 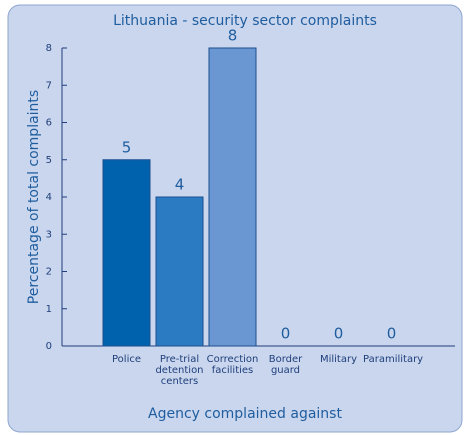 I want to click on y-tick-label: 3, so click(x=49, y=234).